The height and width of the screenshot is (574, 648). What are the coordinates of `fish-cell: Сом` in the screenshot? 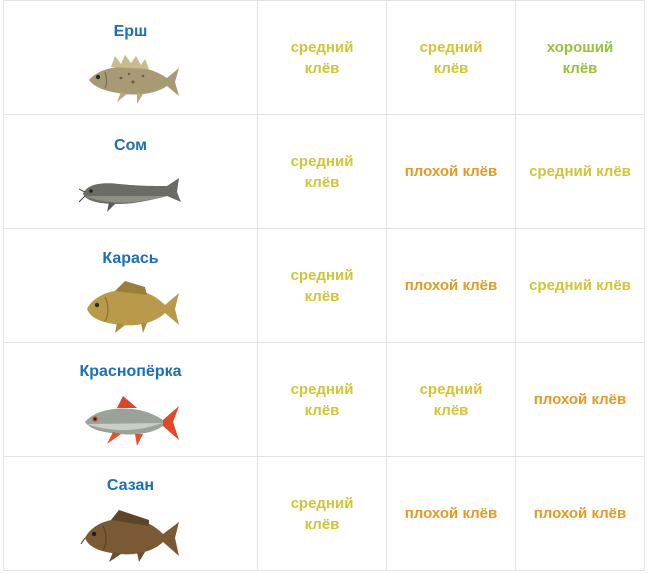 It's located at (130, 171).